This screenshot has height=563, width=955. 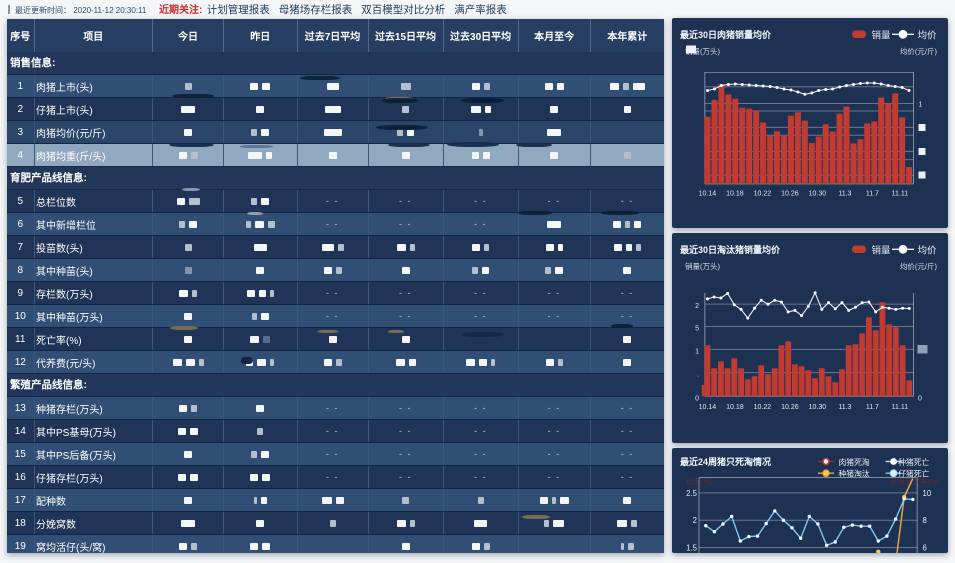 What do you see at coordinates (853, 473) in the screenshot?
I see `svg-text: 种猪淘汰` at bounding box center [853, 473].